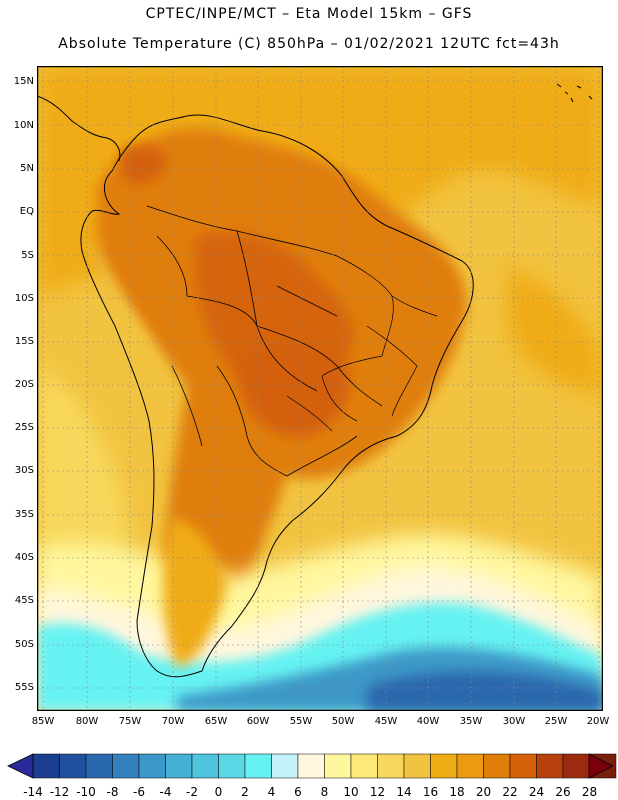 The height and width of the screenshot is (800, 618). Describe the element at coordinates (139, 792) in the screenshot. I see `colorbar-label: -6` at that location.